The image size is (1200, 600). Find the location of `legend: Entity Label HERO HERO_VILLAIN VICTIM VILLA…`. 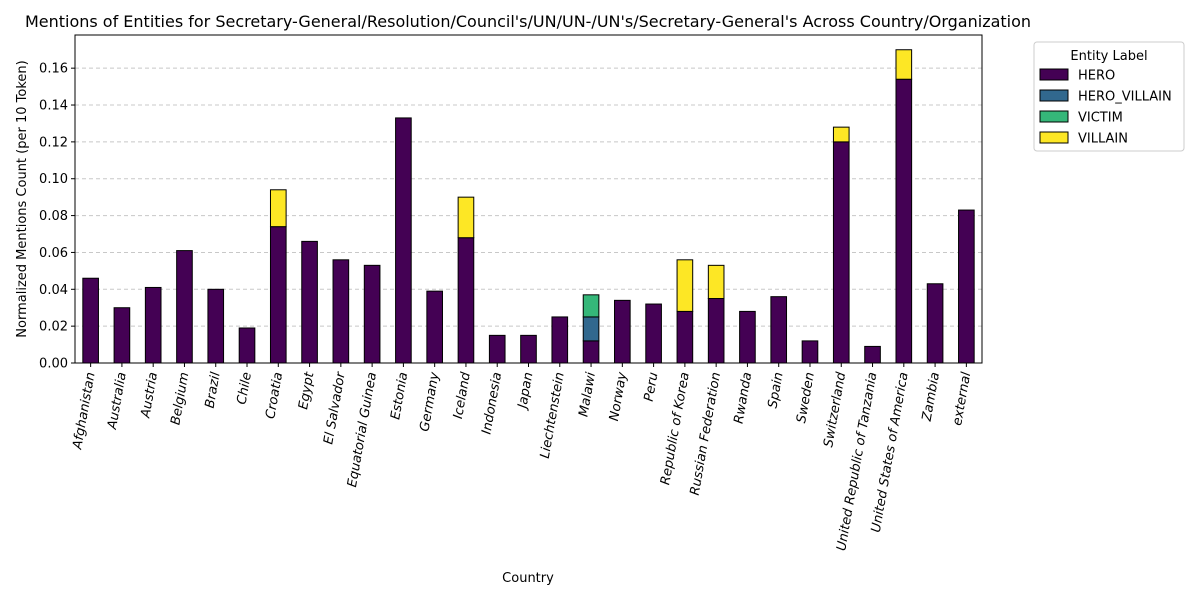

legend: Entity Label HERO HERO_VILLAIN VICTIM VILLA… is located at coordinates (1109, 96).